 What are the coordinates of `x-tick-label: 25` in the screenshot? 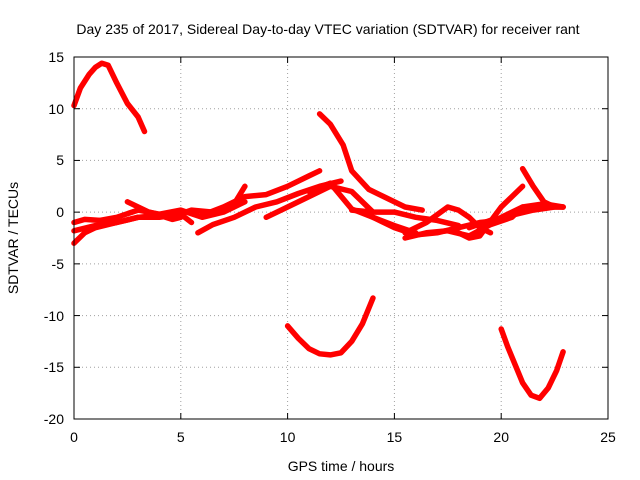 It's located at (608, 437).